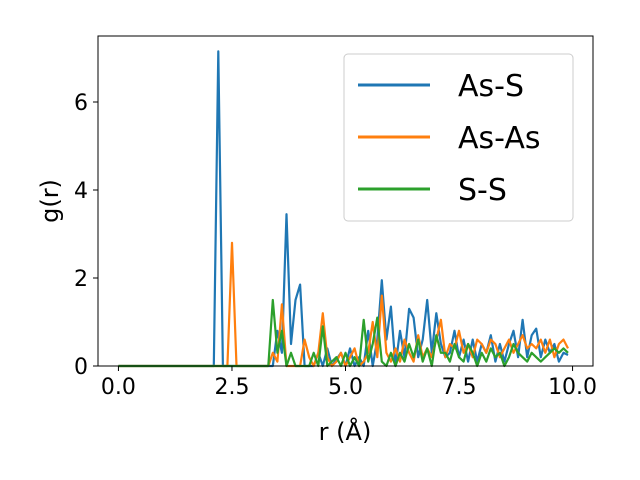  Describe the element at coordinates (81, 279) in the screenshot. I see `y-tick-label: 2` at that location.